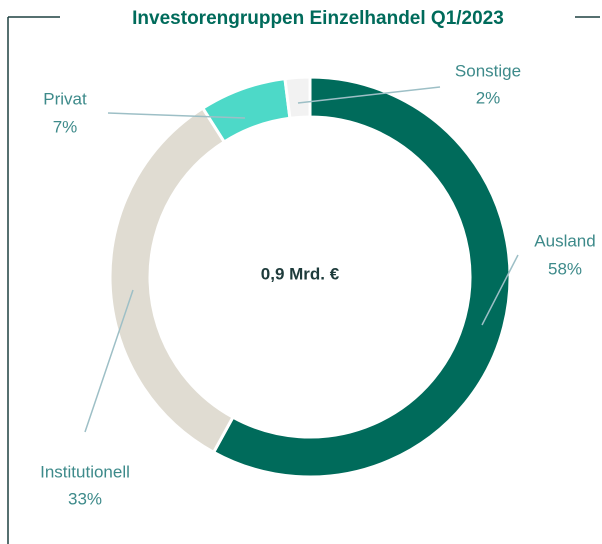 Image resolution: width=602 pixels, height=544 pixels. What do you see at coordinates (85, 498) in the screenshot?
I see `value-label: 33%` at bounding box center [85, 498].